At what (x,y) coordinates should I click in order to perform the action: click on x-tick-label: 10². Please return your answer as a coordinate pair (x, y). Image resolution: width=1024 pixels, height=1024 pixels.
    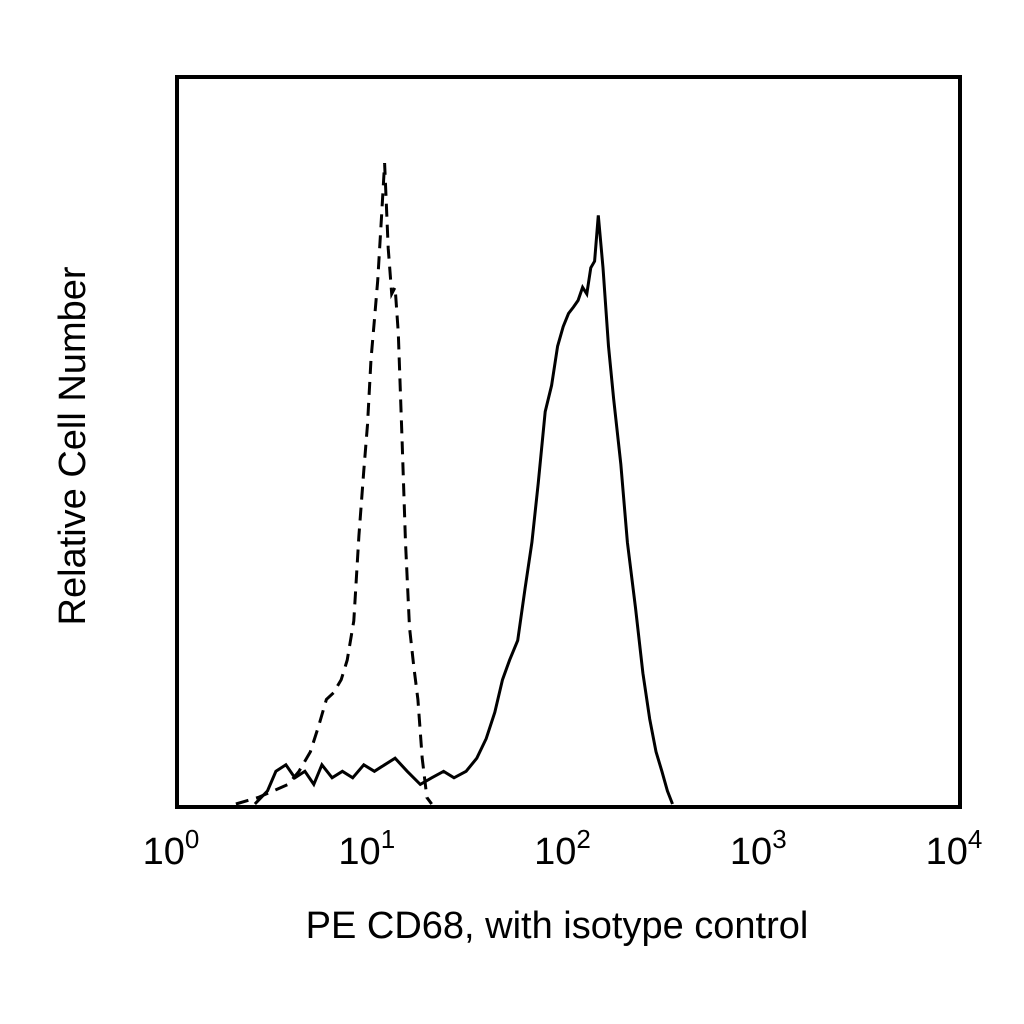
    Looking at the image, I should click on (562, 848).